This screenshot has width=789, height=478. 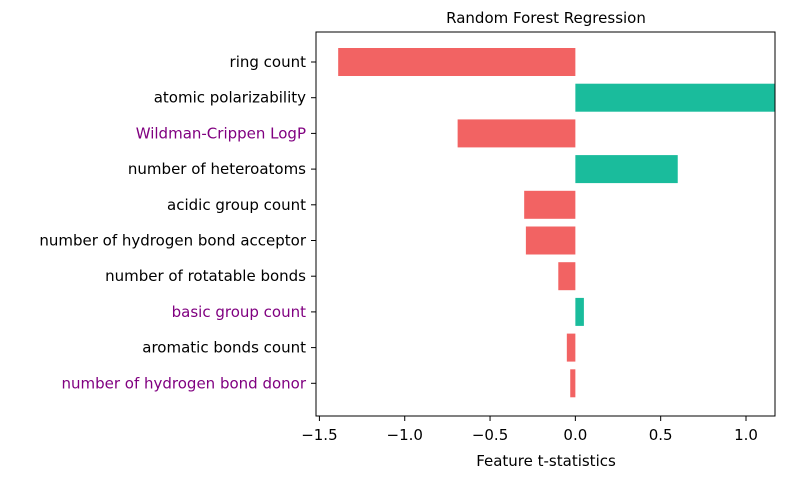 I want to click on chart-title: Random Forest Regression, so click(x=546, y=18).